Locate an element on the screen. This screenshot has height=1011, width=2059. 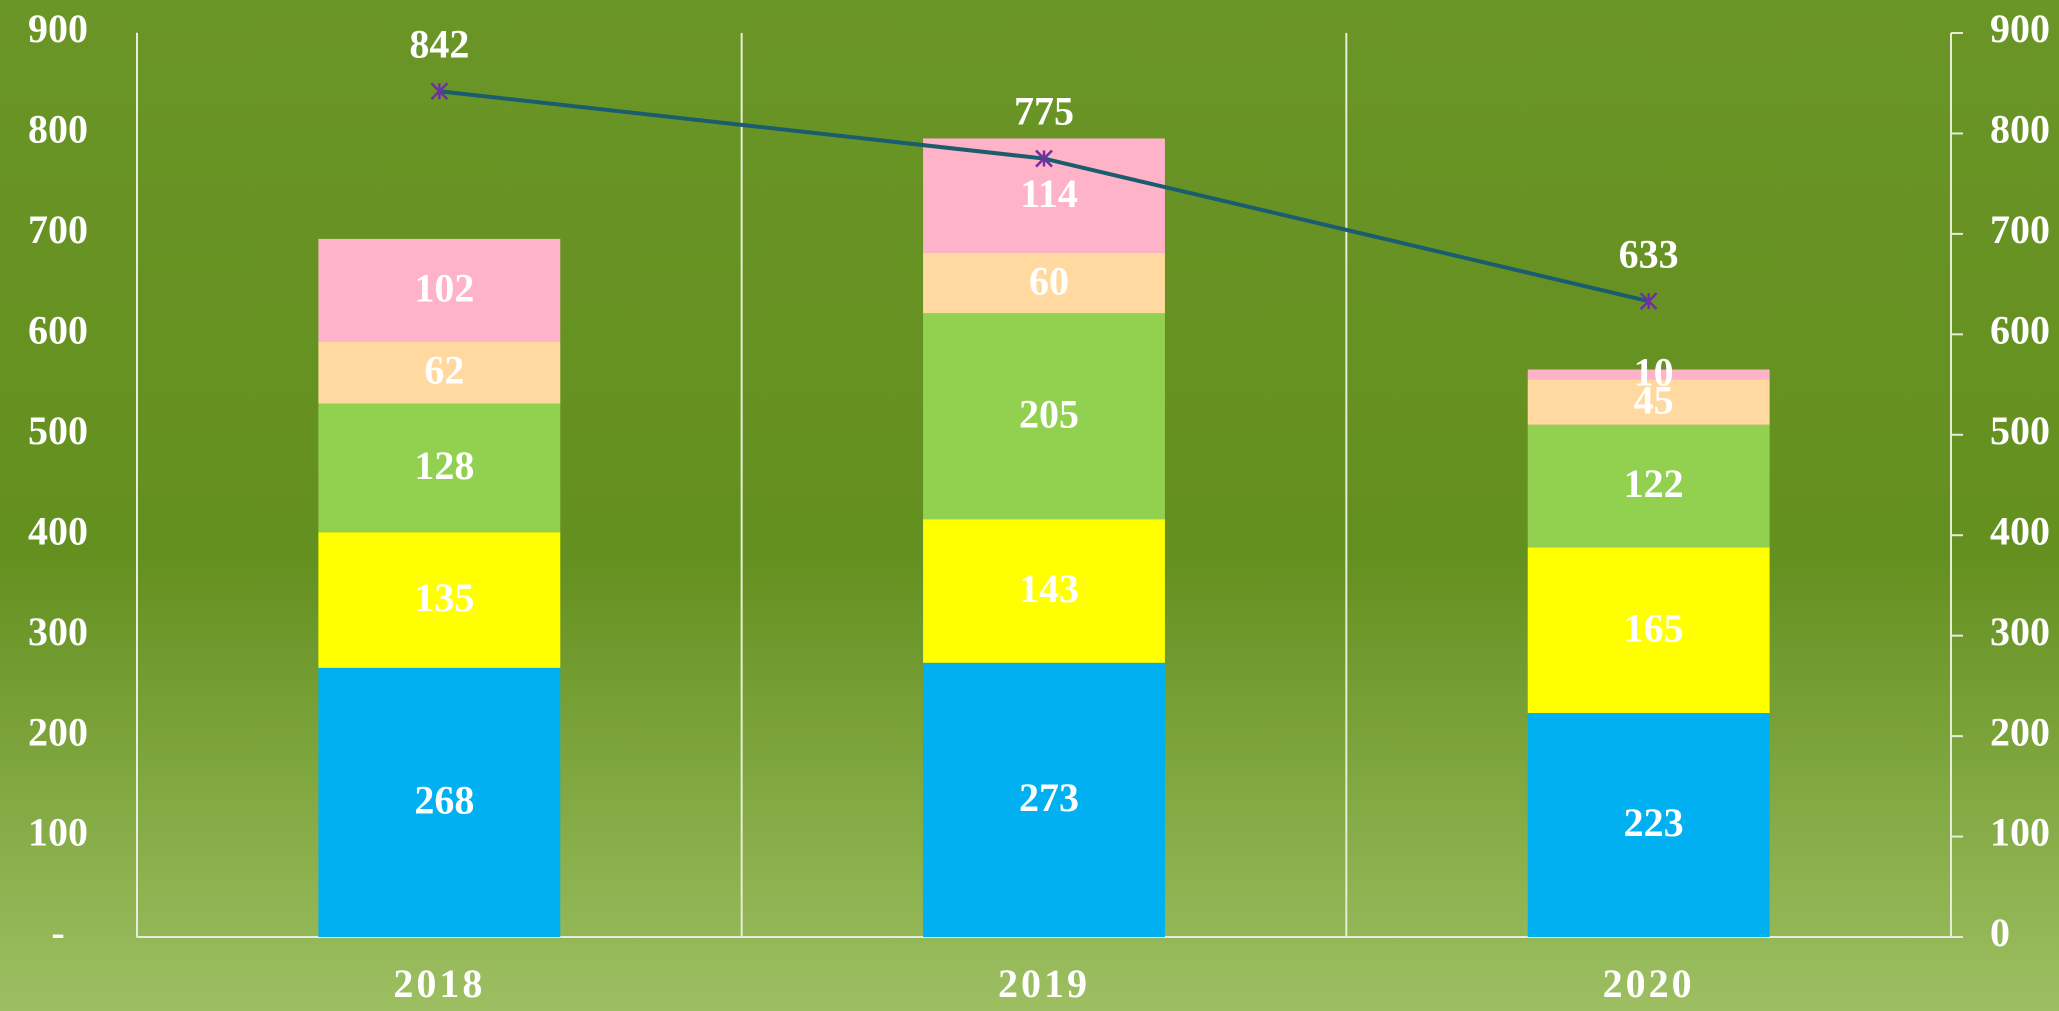
y2-tick-label: 900 is located at coordinates (2020, 28).